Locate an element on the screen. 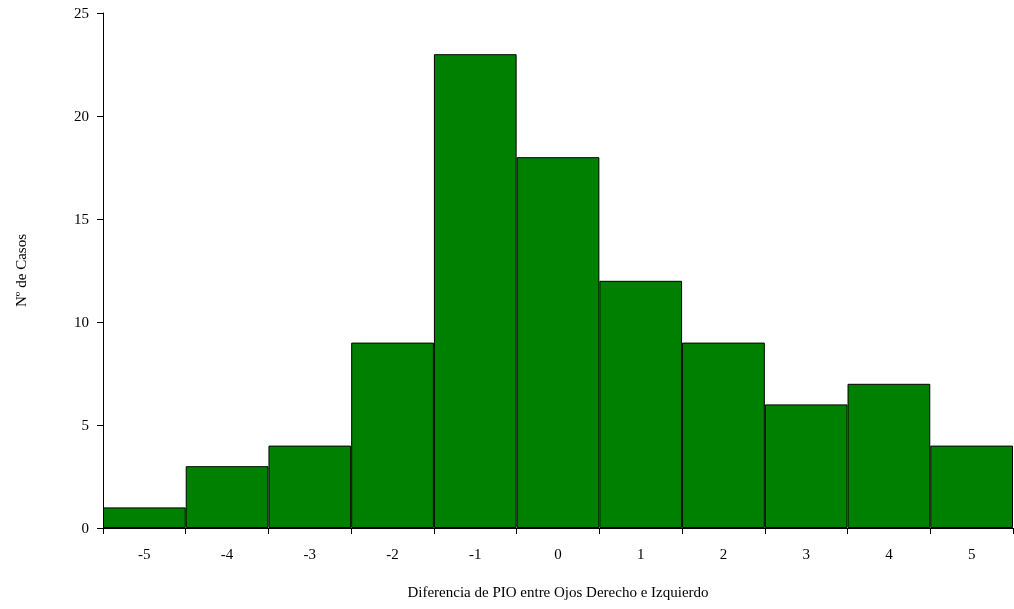 The image size is (1014, 609). x-tick-label: 0 is located at coordinates (558, 553).